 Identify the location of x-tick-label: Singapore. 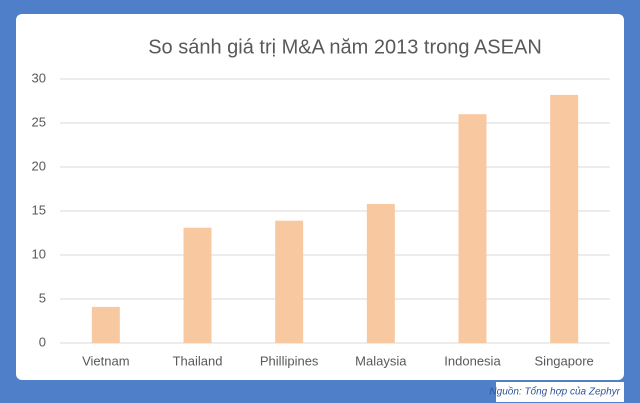
(564, 360).